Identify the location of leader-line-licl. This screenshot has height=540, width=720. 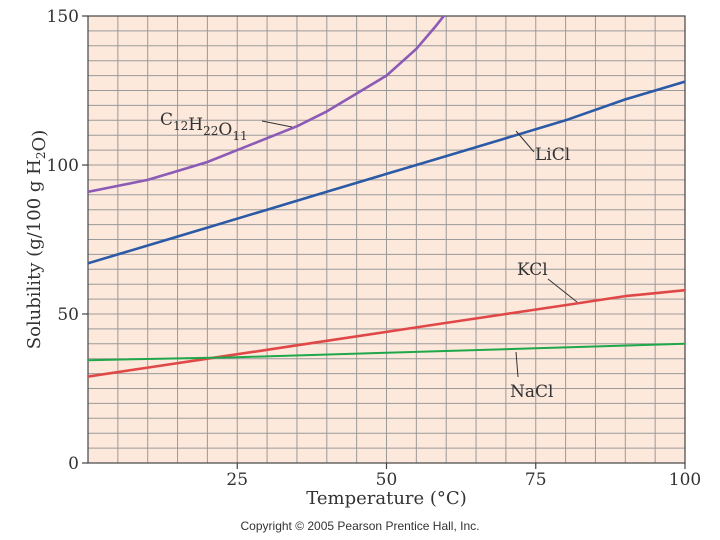
(525, 141).